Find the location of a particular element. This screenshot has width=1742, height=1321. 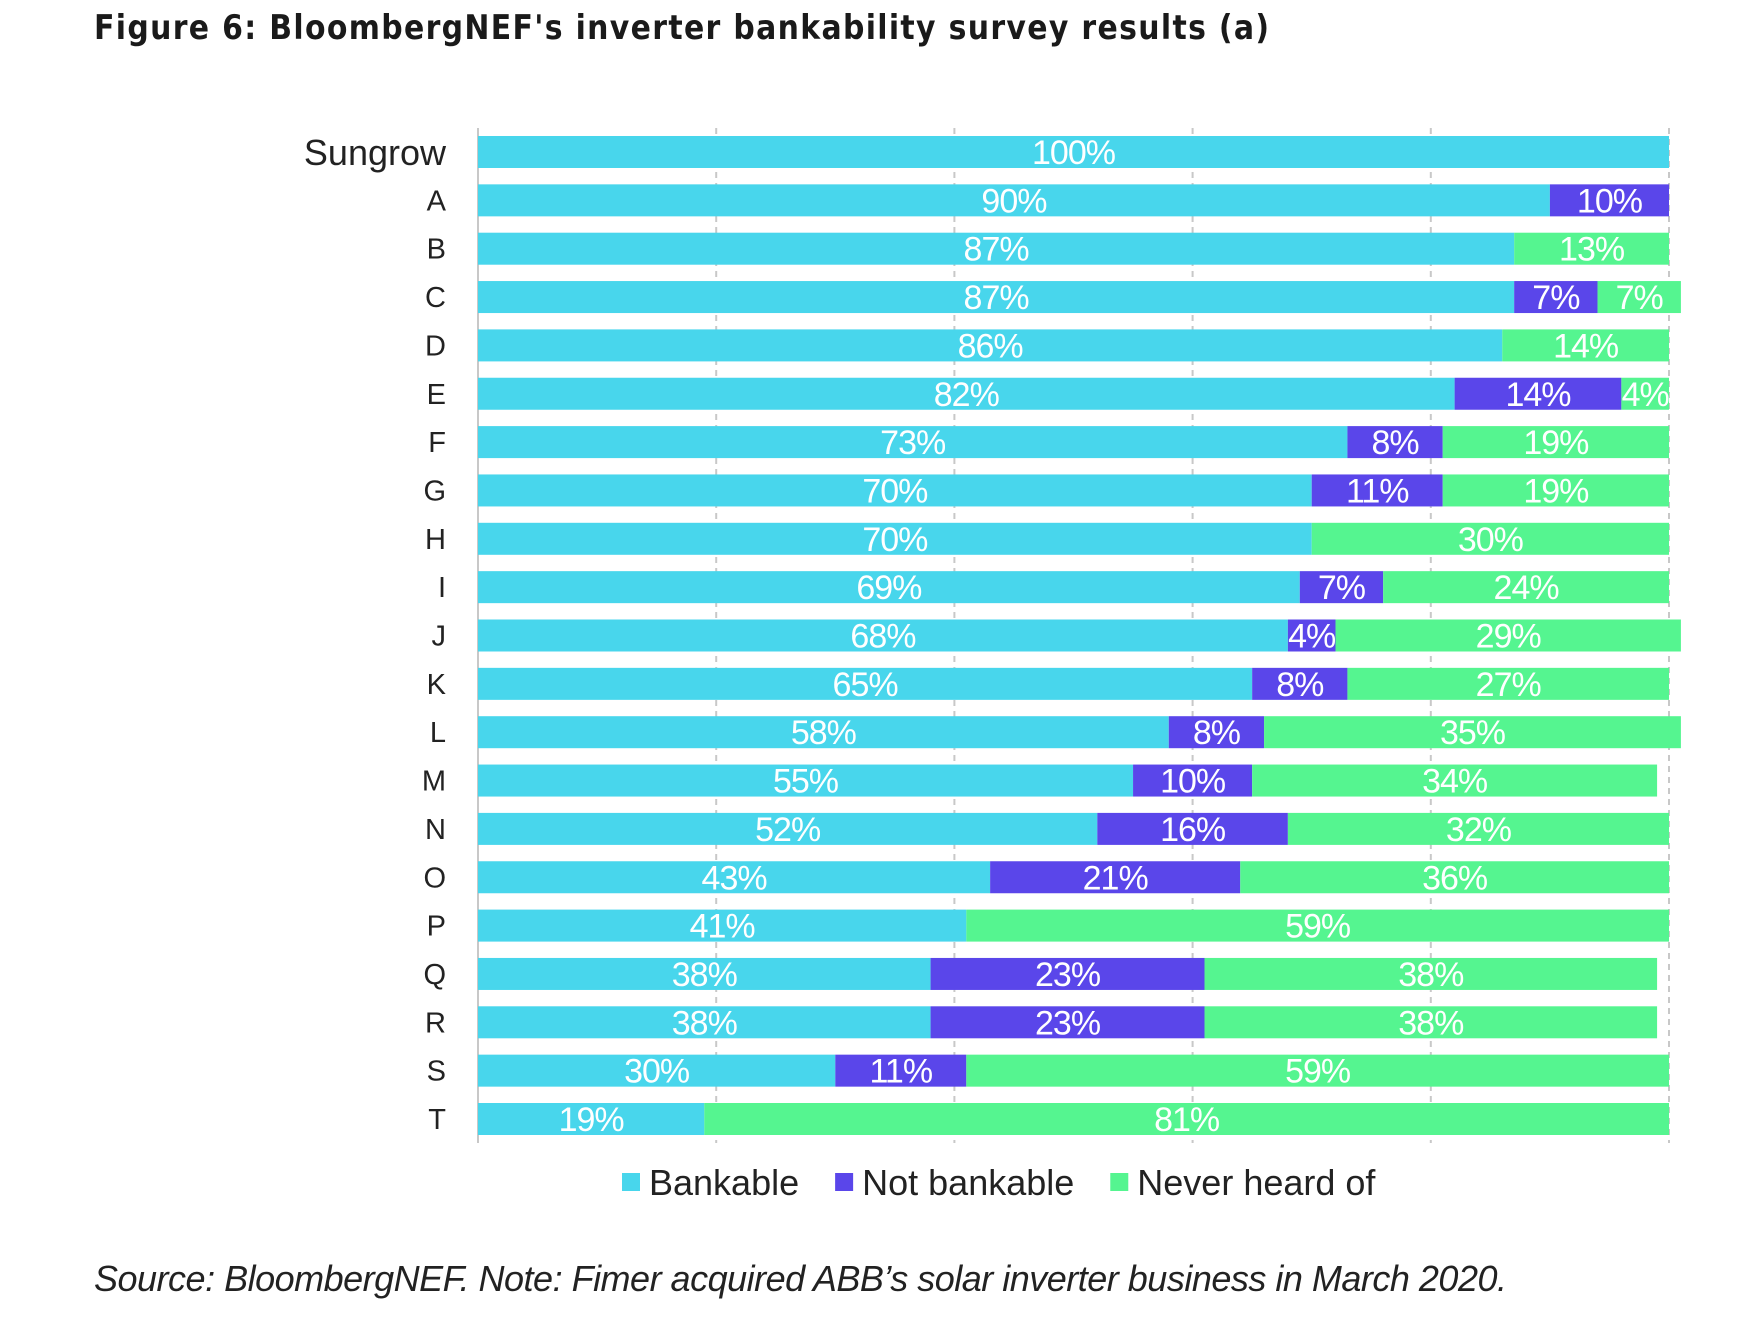

data-label: 13% is located at coordinates (1592, 250).